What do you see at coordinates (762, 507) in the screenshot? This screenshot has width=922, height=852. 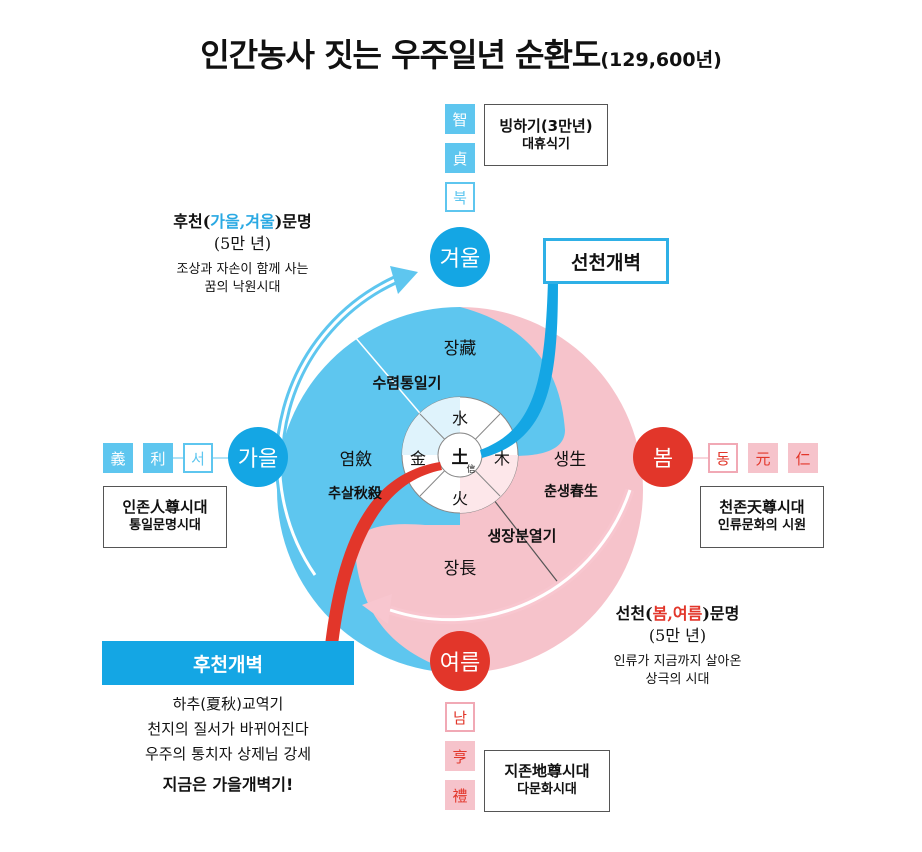 I see `right-box-l1: 천존天尊시대` at bounding box center [762, 507].